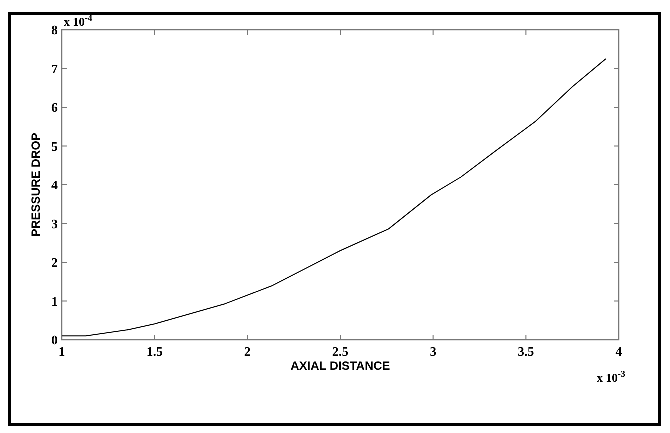  I want to click on x-axis-title: AXIAL DISTANCE, so click(340, 366).